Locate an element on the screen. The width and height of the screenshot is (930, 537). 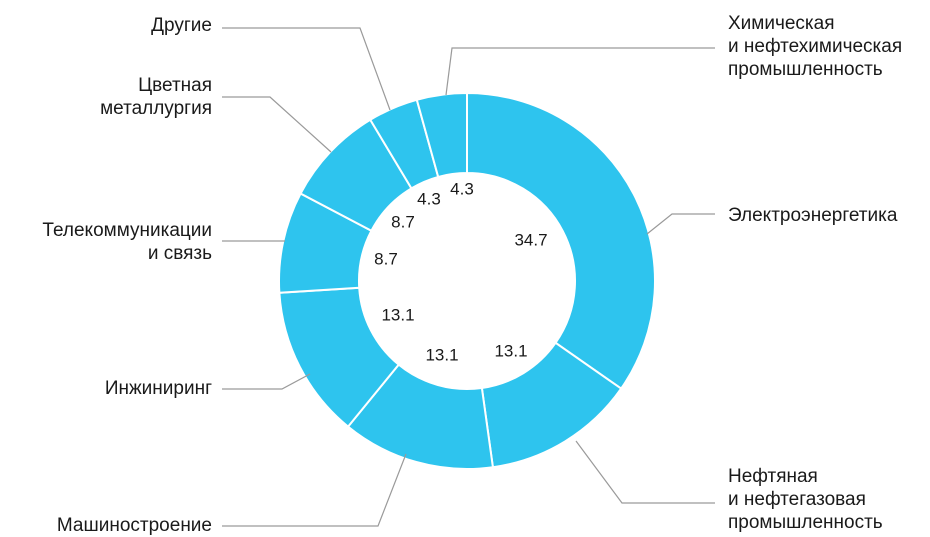
slice-category-label: Машиностроение is located at coordinates (134, 525).